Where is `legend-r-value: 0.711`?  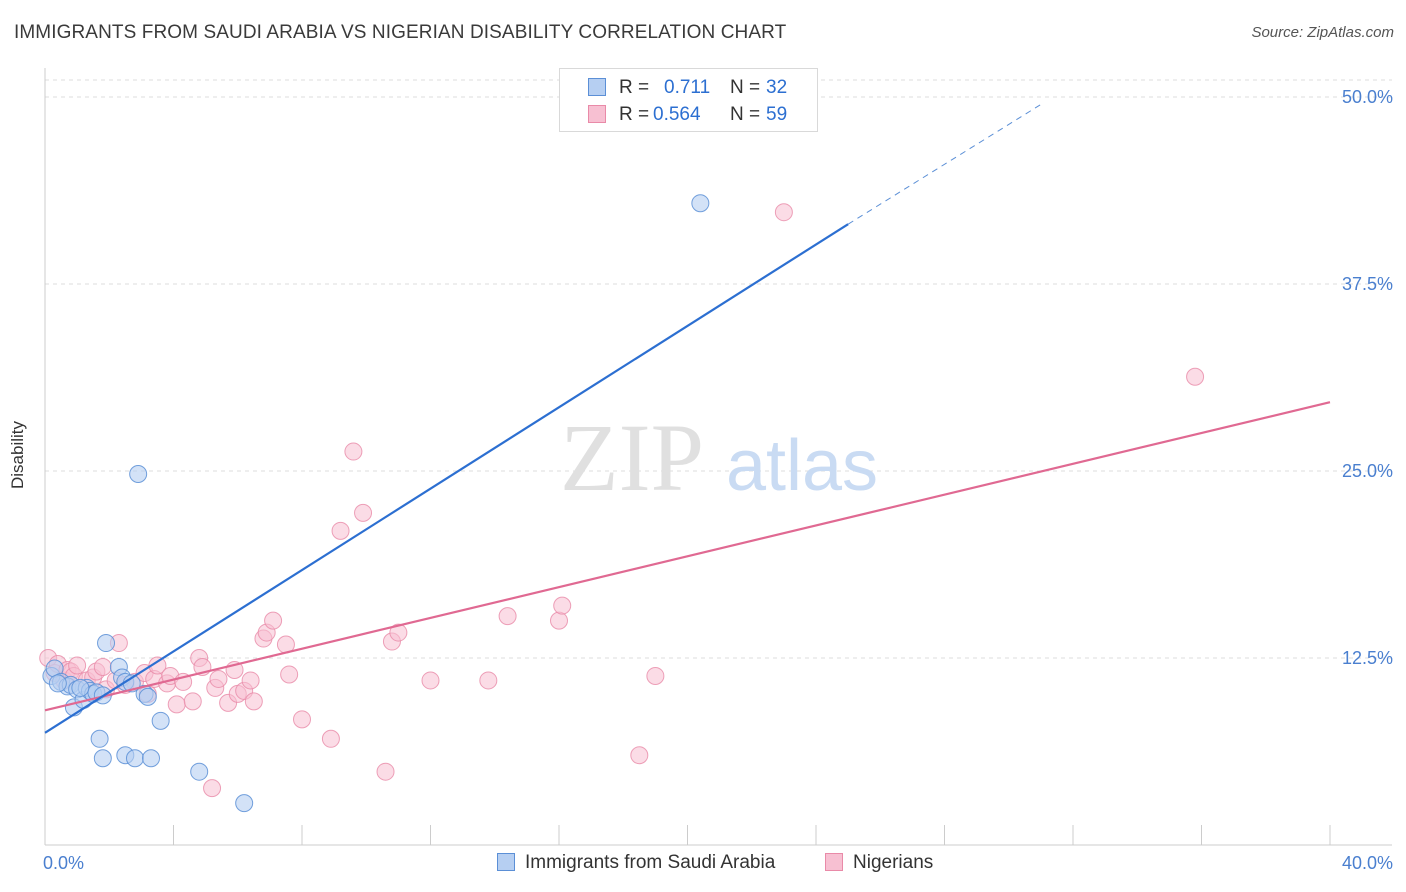
legend-r-value: 0.711 is located at coordinates (687, 87).